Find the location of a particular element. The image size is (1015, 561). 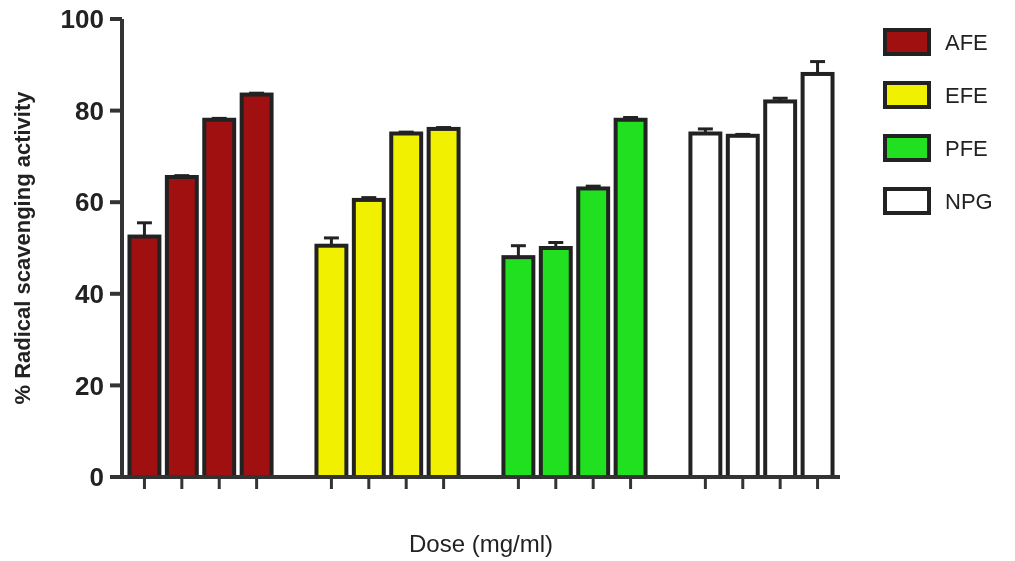

y-tick-label: 40 is located at coordinates (89, 293).